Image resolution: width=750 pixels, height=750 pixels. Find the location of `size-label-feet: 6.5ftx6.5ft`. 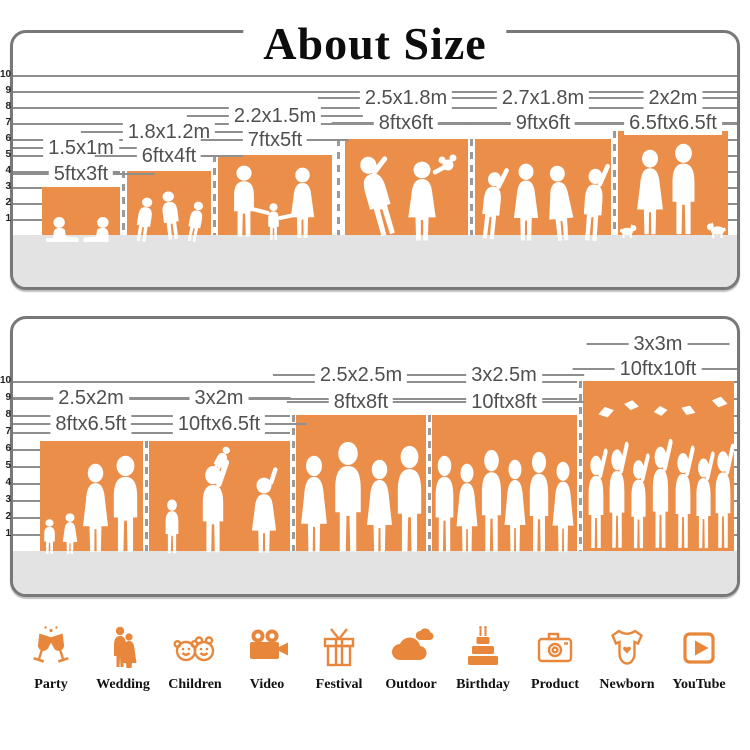

size-label-feet: 6.5ftx6.5ft is located at coordinates (659, 123).